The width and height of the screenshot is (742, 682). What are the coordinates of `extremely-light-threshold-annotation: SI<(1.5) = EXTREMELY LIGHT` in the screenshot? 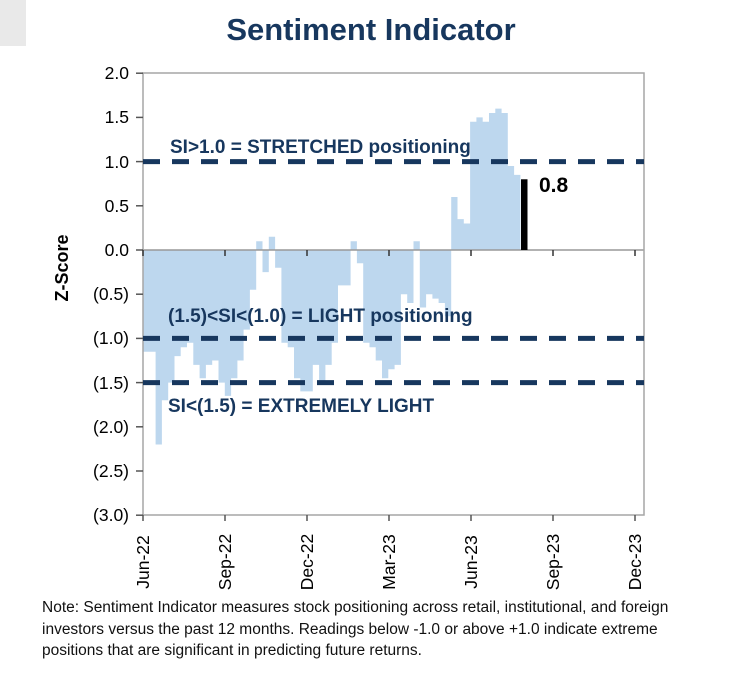 It's located at (301, 406).